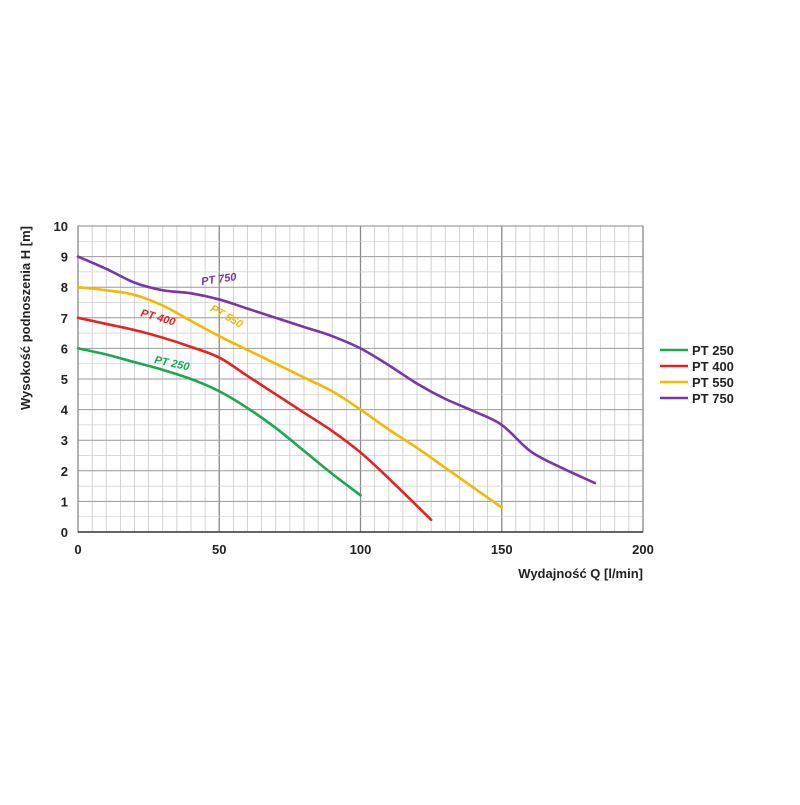 The height and width of the screenshot is (805, 800). I want to click on x-axis-title: Wydajność Q [l/min], so click(580, 573).